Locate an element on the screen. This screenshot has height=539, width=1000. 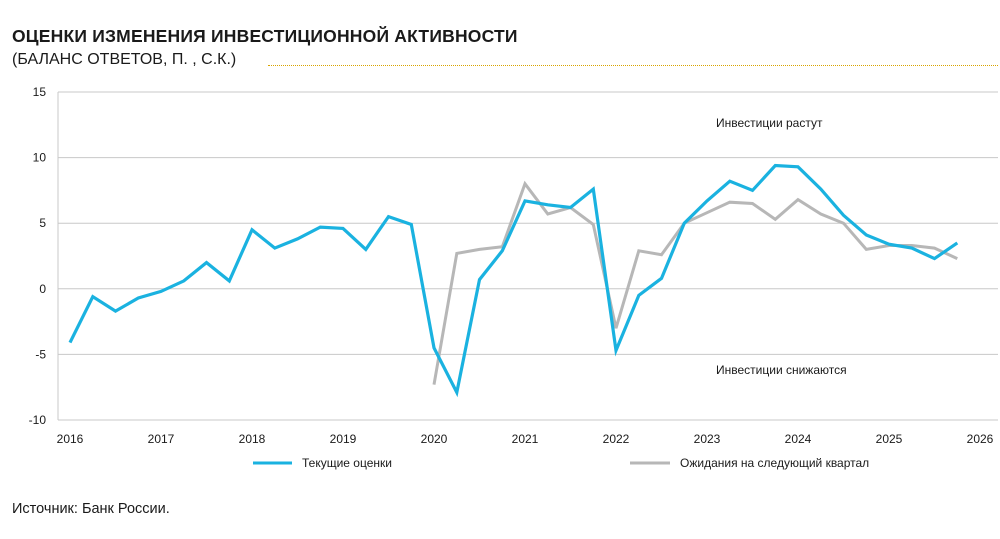
y-tick-label: 0 is located at coordinates (42, 289).